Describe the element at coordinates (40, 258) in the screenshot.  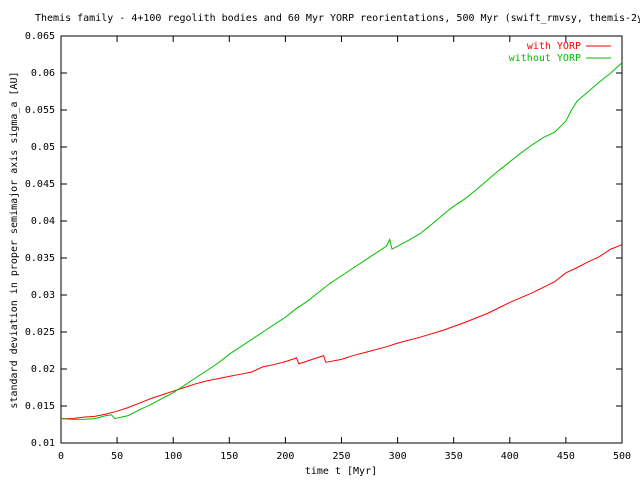
I see `y-tick-label: 0.035` at that location.